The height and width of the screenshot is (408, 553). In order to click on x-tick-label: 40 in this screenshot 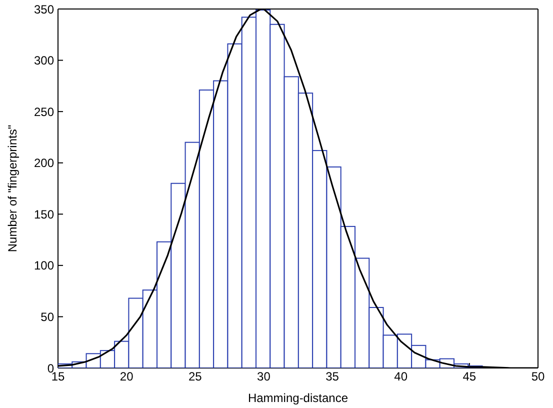, I will do `click(401, 377)`.